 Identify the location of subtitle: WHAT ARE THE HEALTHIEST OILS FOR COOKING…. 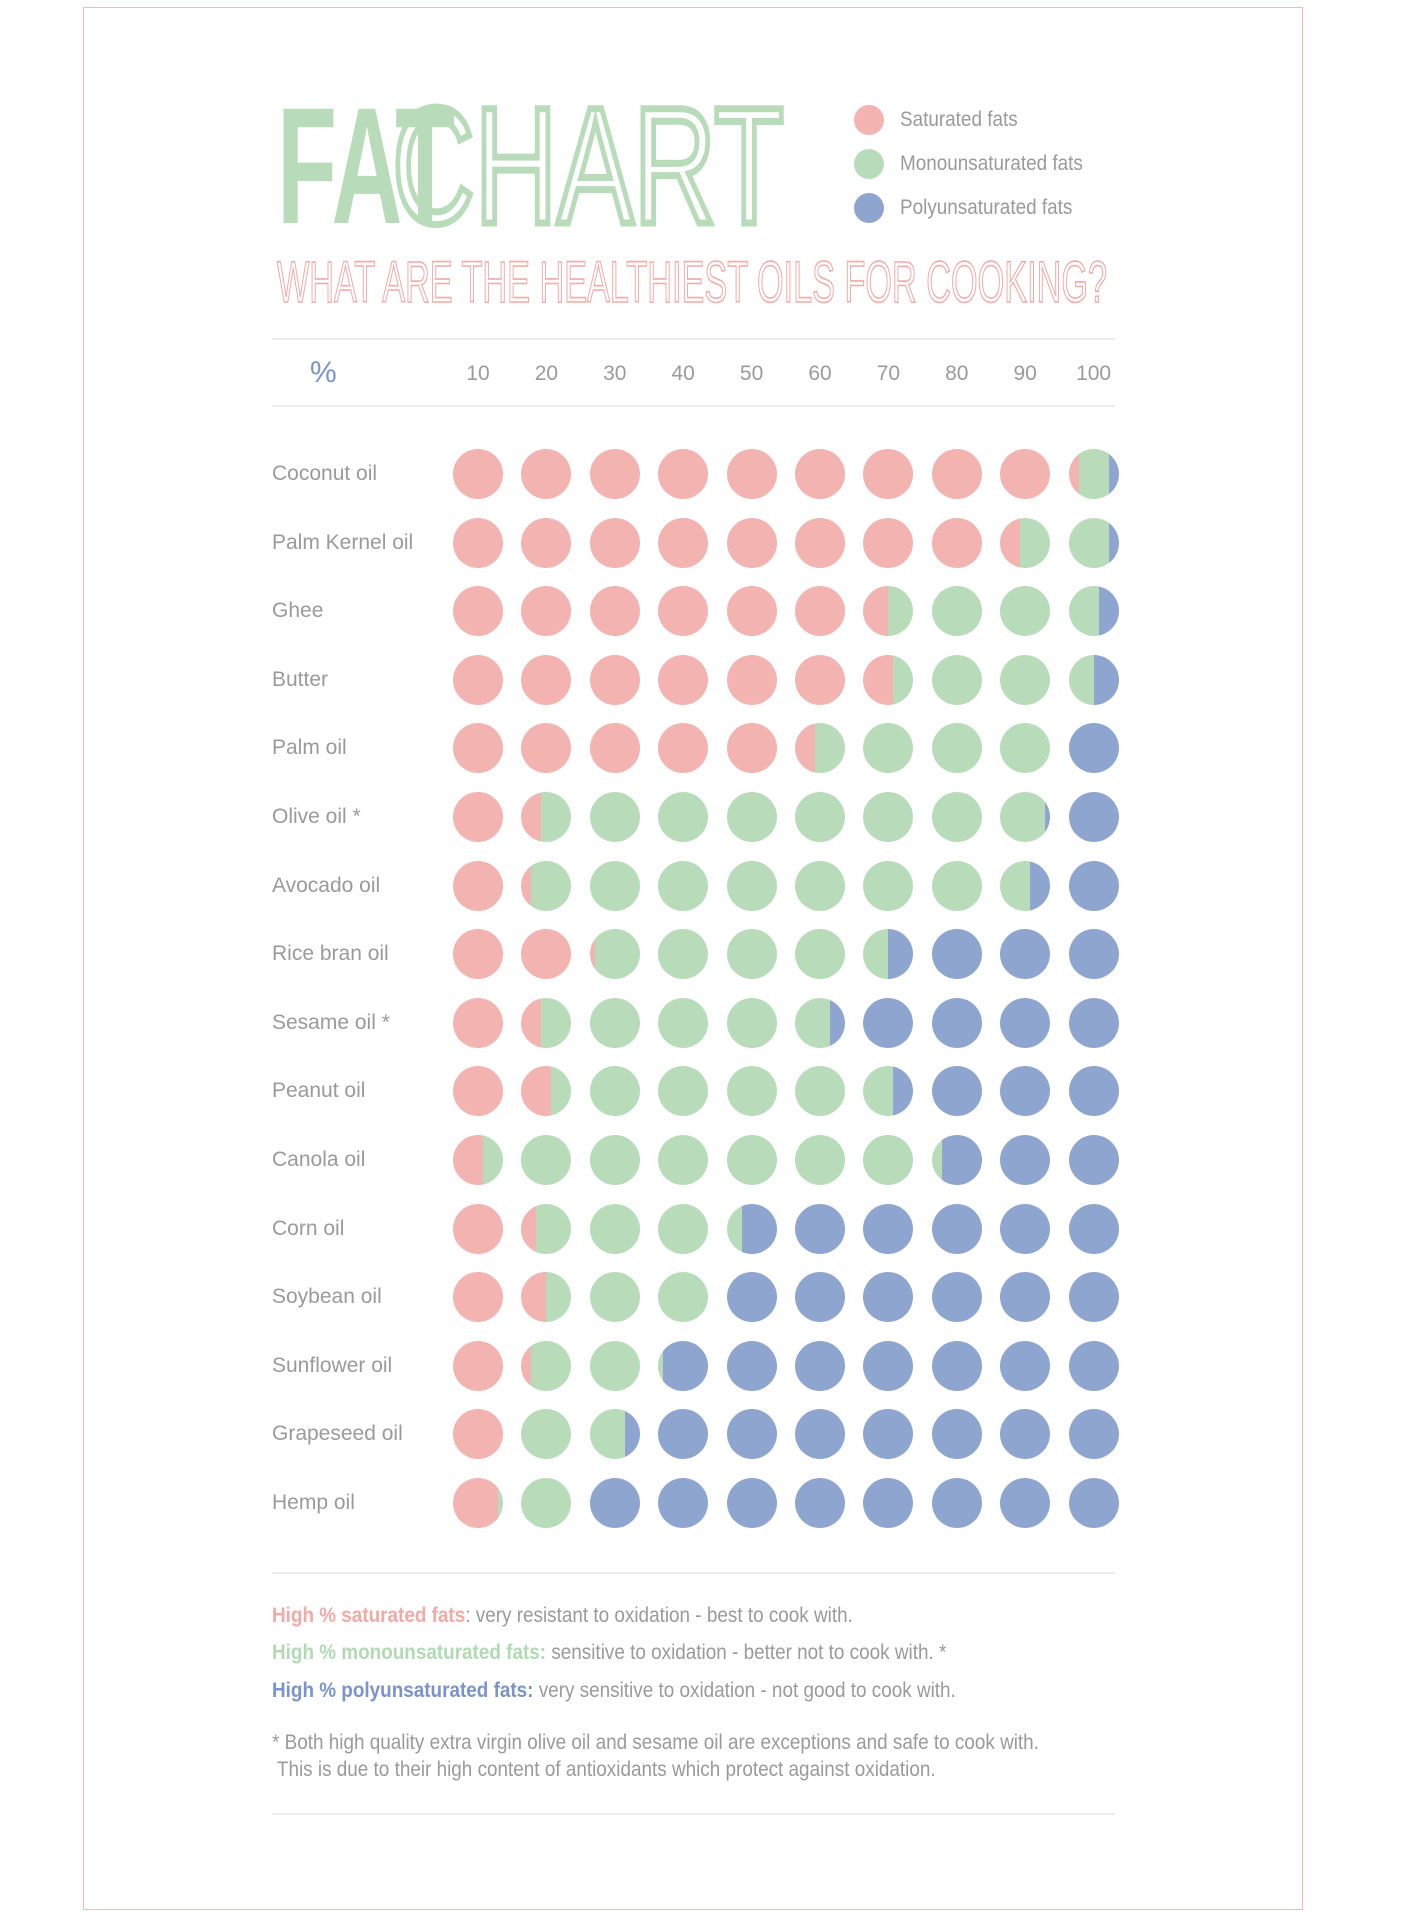
(692, 280).